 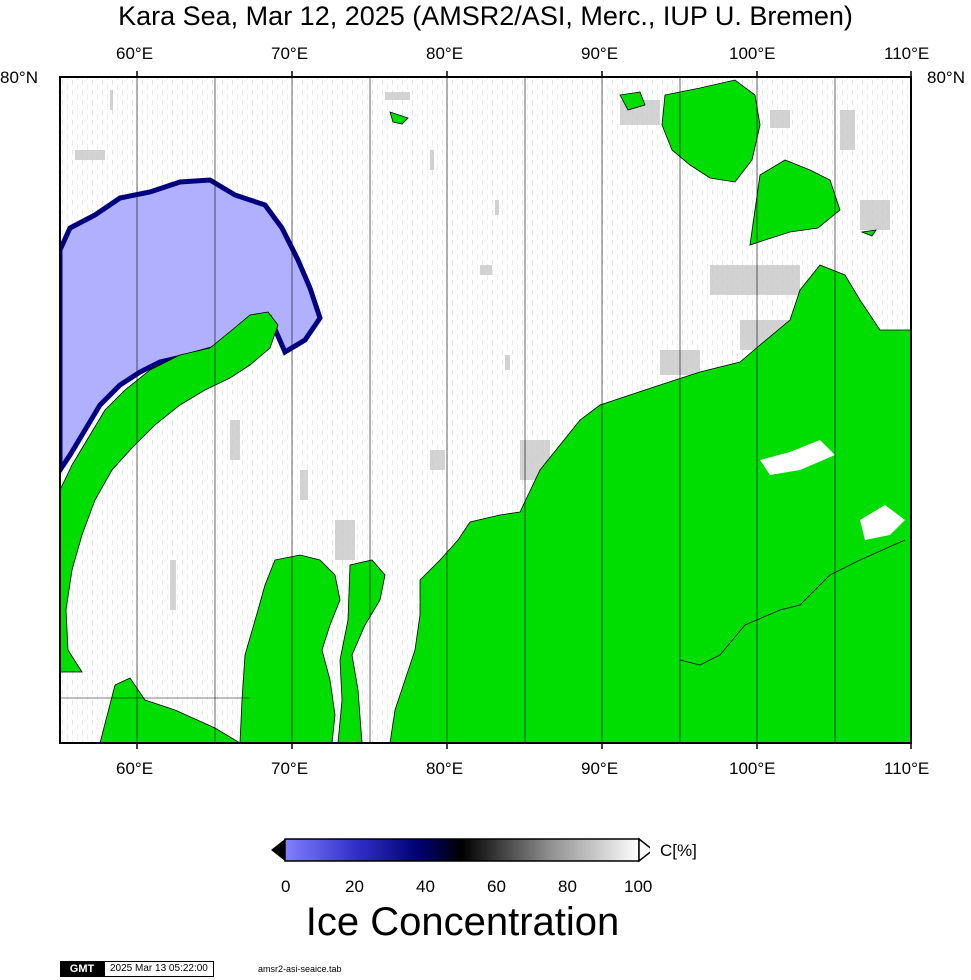 I want to click on lon-label-bottom-70: 70°E, so click(x=290, y=768).